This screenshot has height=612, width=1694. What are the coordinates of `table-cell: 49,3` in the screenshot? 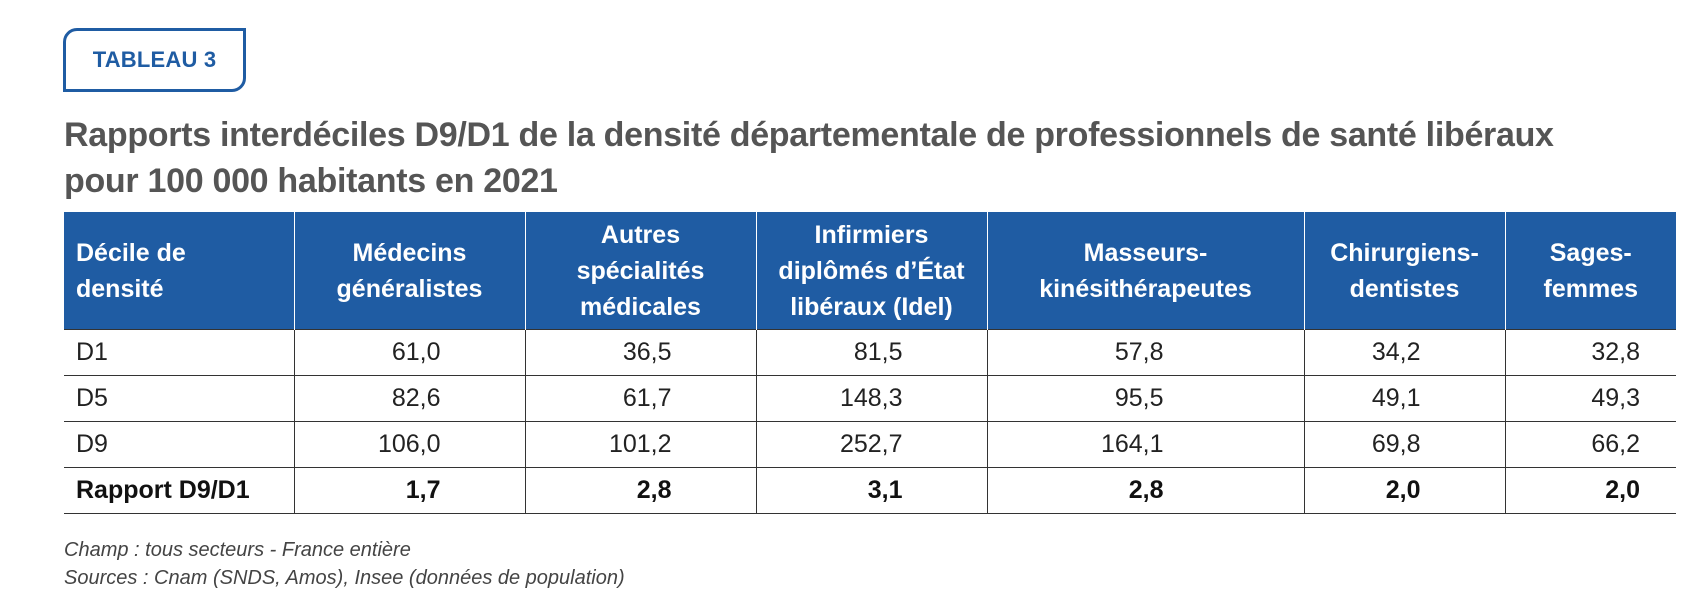 It's located at (1590, 398).